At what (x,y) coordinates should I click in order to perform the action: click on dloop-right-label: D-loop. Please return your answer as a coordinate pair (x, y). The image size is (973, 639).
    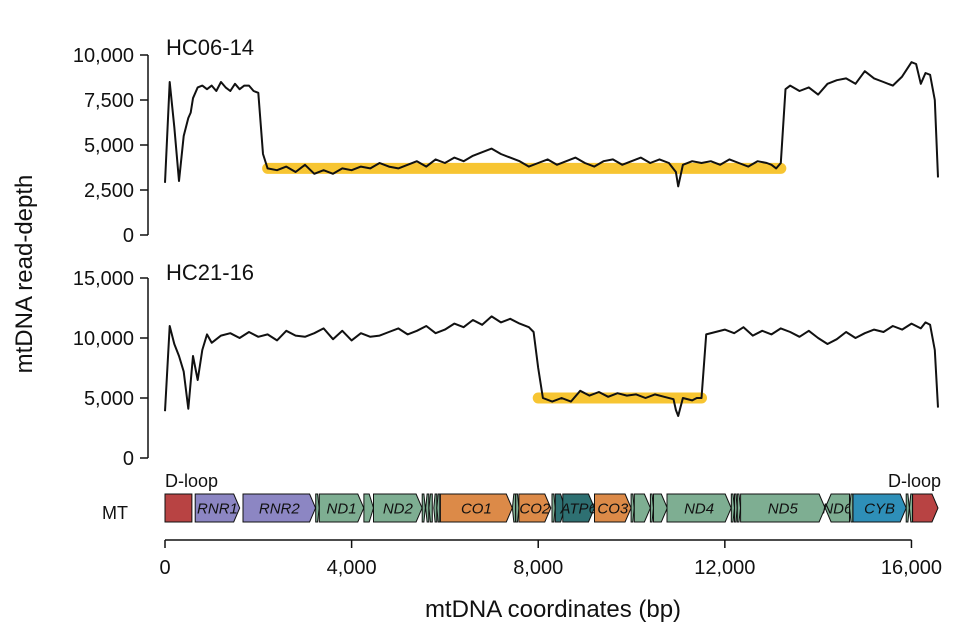
    Looking at the image, I should click on (914, 481).